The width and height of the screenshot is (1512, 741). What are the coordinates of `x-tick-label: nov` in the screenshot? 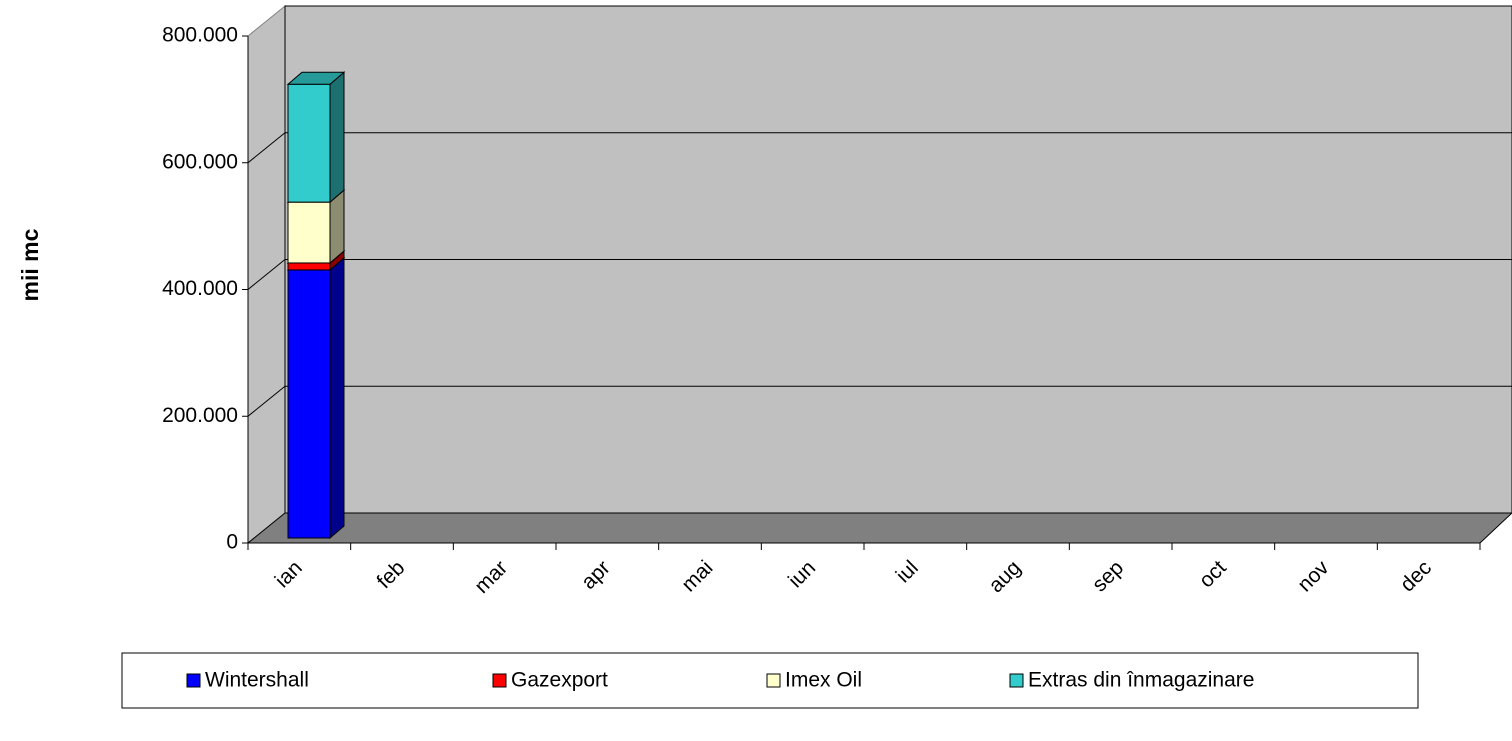 It's located at (1313, 576).